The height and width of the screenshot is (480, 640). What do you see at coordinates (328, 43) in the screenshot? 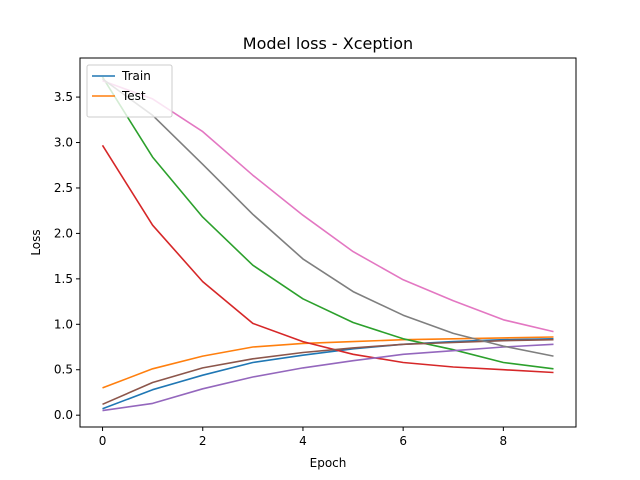
I see `chart-title: Model loss - Xception` at bounding box center [328, 43].